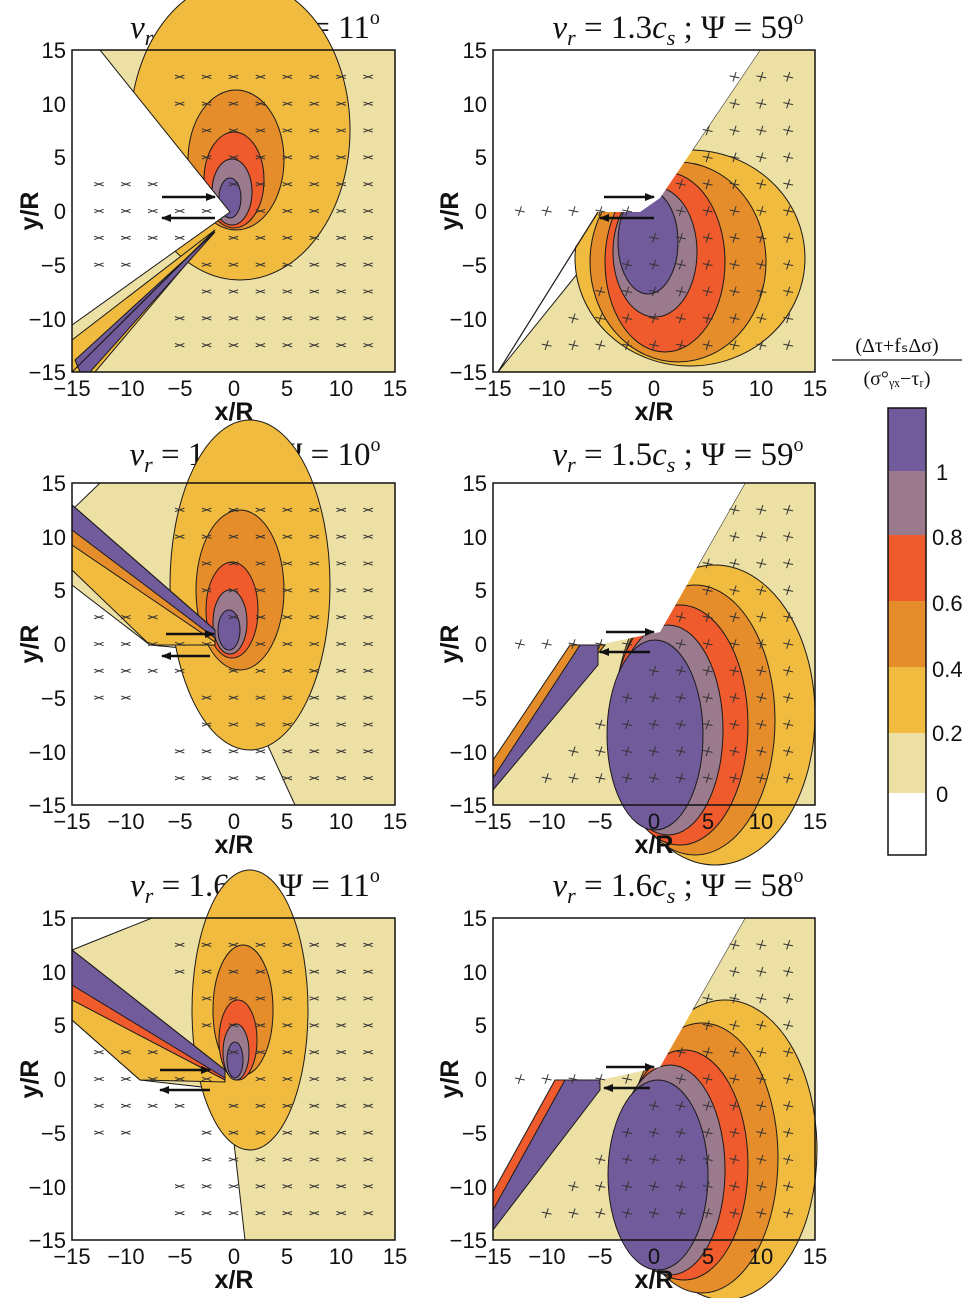 The height and width of the screenshot is (1298, 965). What do you see at coordinates (654, 211) in the screenshot?
I see `panel-2-map` at bounding box center [654, 211].